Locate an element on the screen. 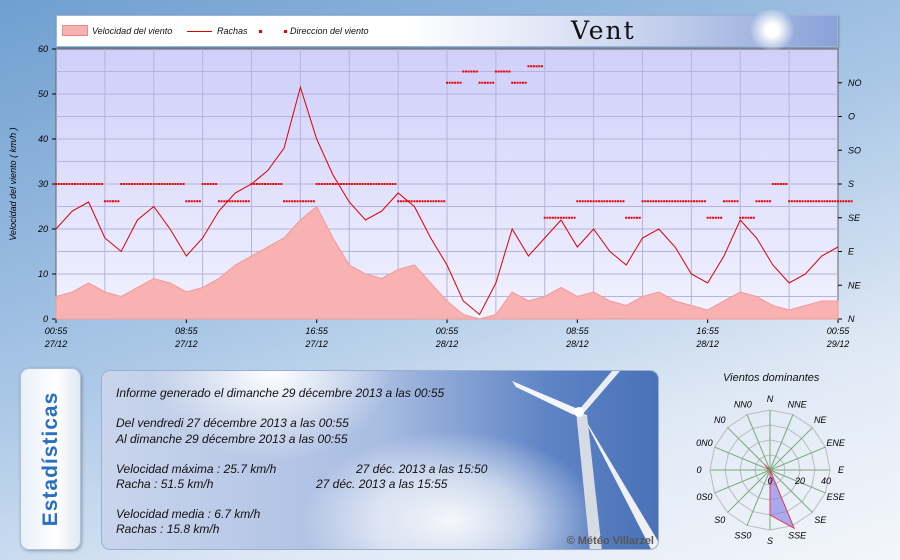 This screenshot has width=900, height=560. y2-tick-label: NE is located at coordinates (854, 285).